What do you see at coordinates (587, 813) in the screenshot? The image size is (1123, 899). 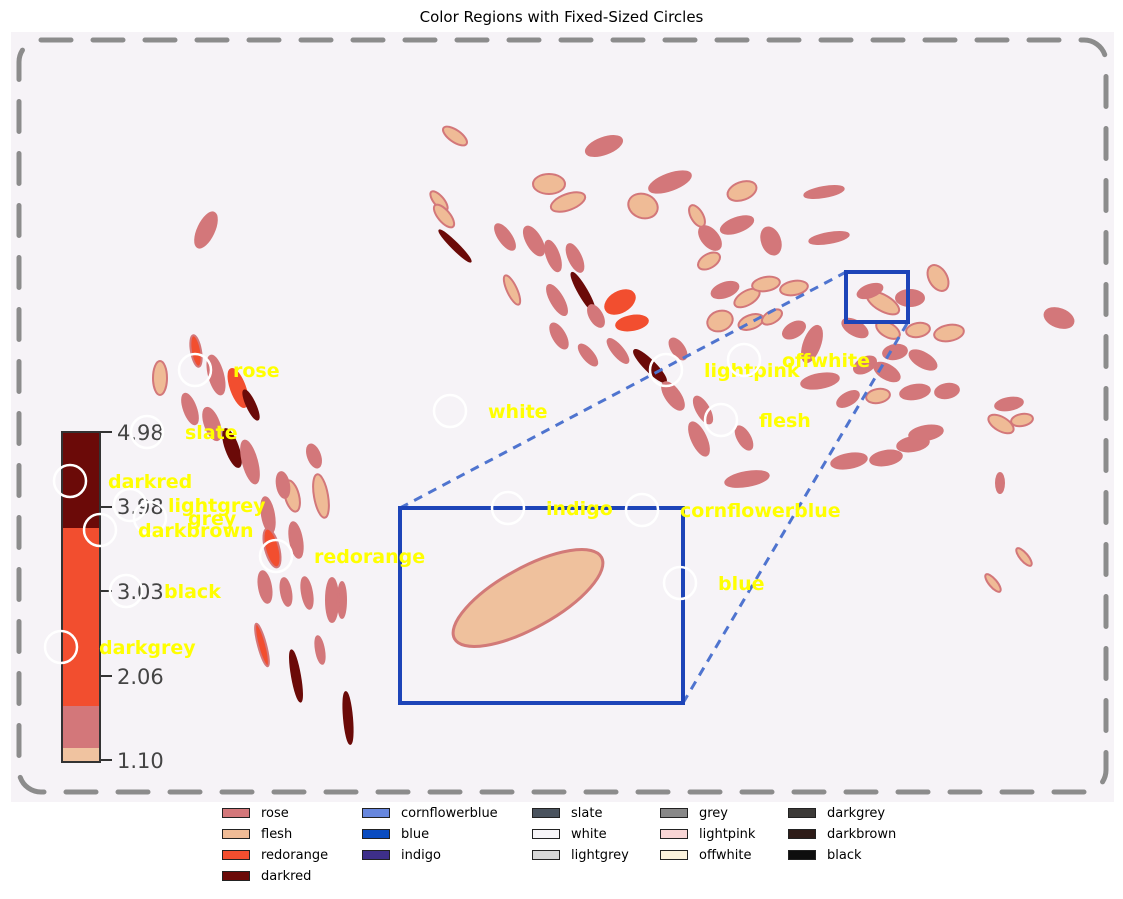 I see `legend-label: slate` at bounding box center [587, 813].